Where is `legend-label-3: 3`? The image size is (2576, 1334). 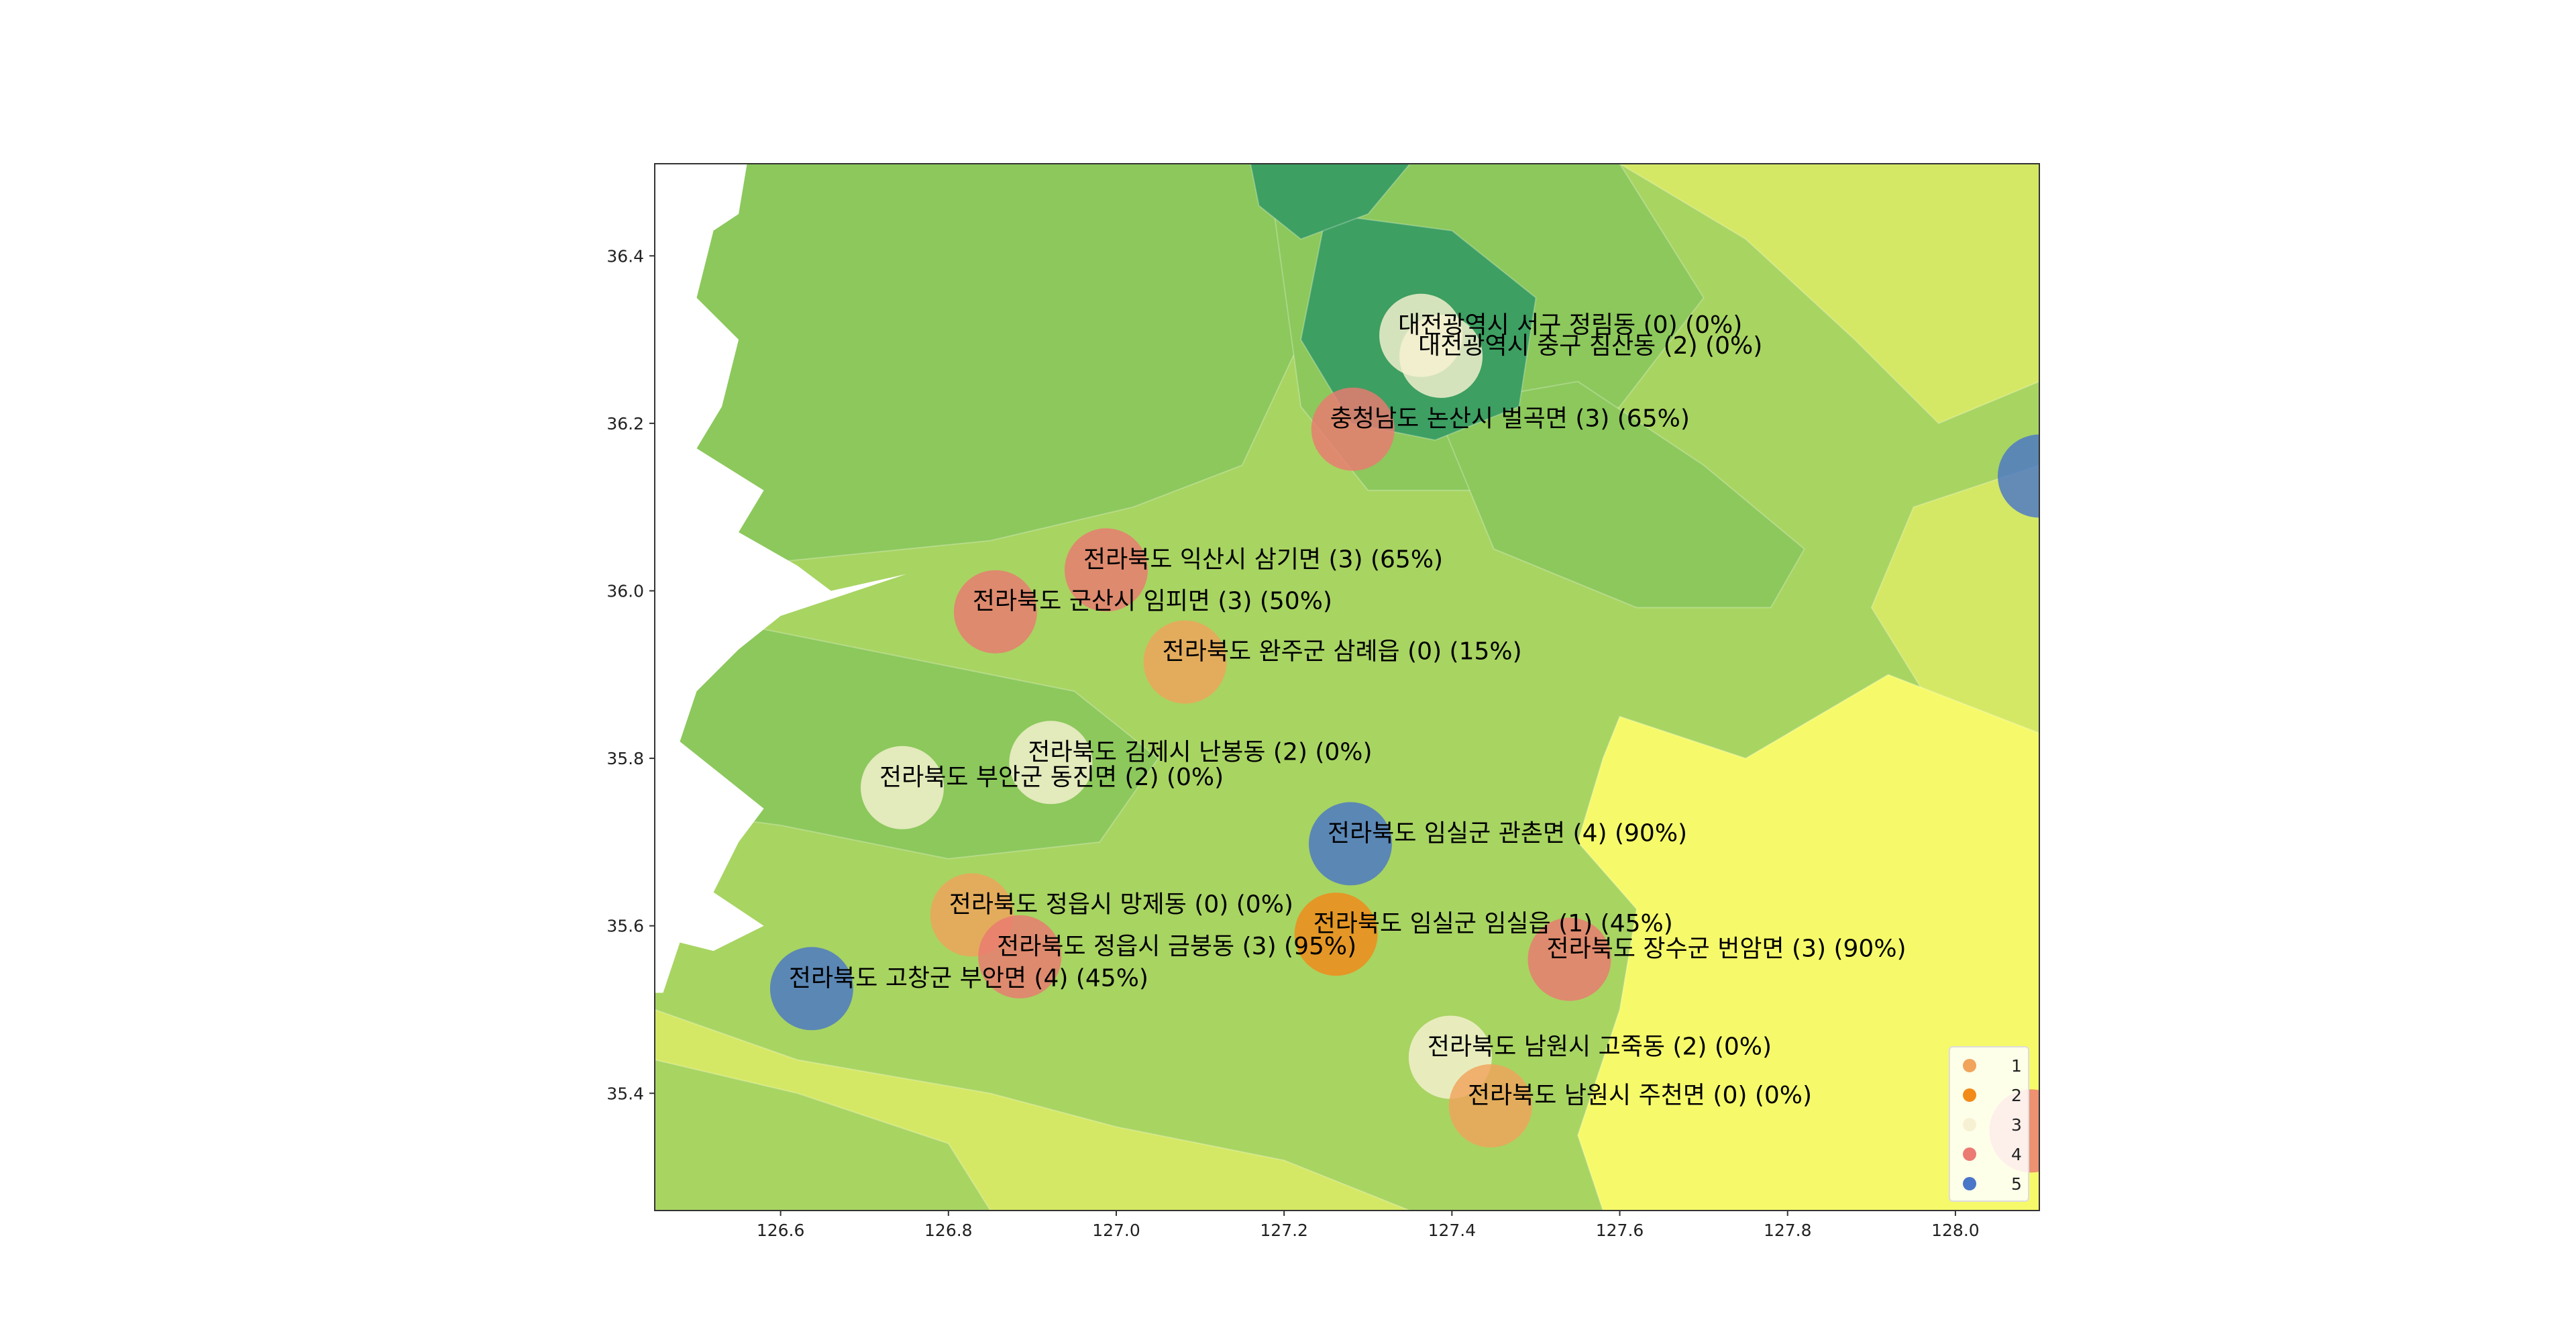 legend-label-3: 3 is located at coordinates (2016, 1125).